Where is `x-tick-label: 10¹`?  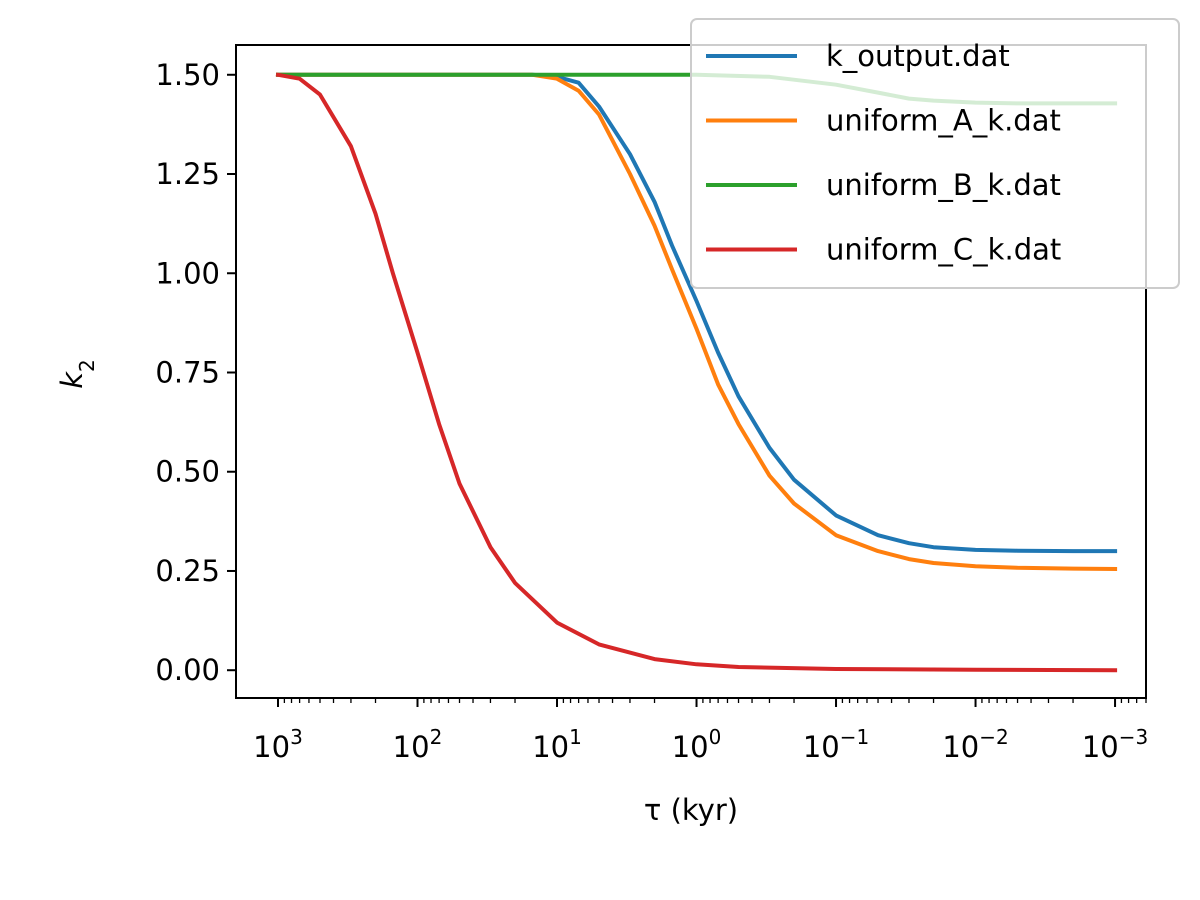
x-tick-label: 10¹ is located at coordinates (557, 744).